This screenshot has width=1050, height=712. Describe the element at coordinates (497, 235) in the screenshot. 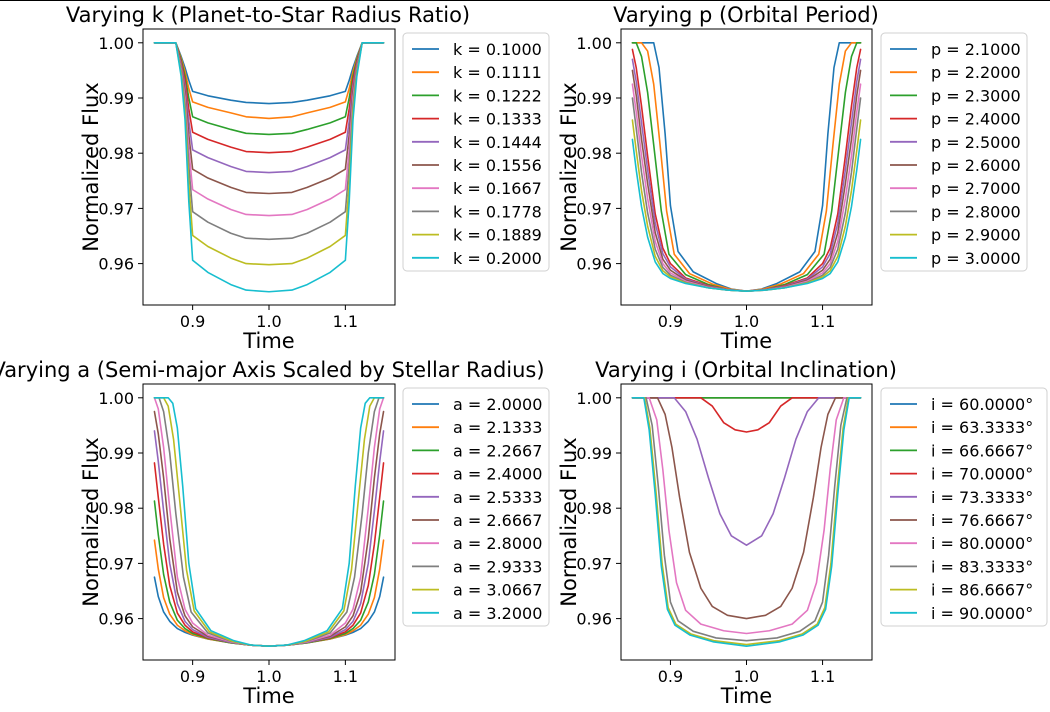

I see `legend-entry-label: k = 0.1889` at that location.